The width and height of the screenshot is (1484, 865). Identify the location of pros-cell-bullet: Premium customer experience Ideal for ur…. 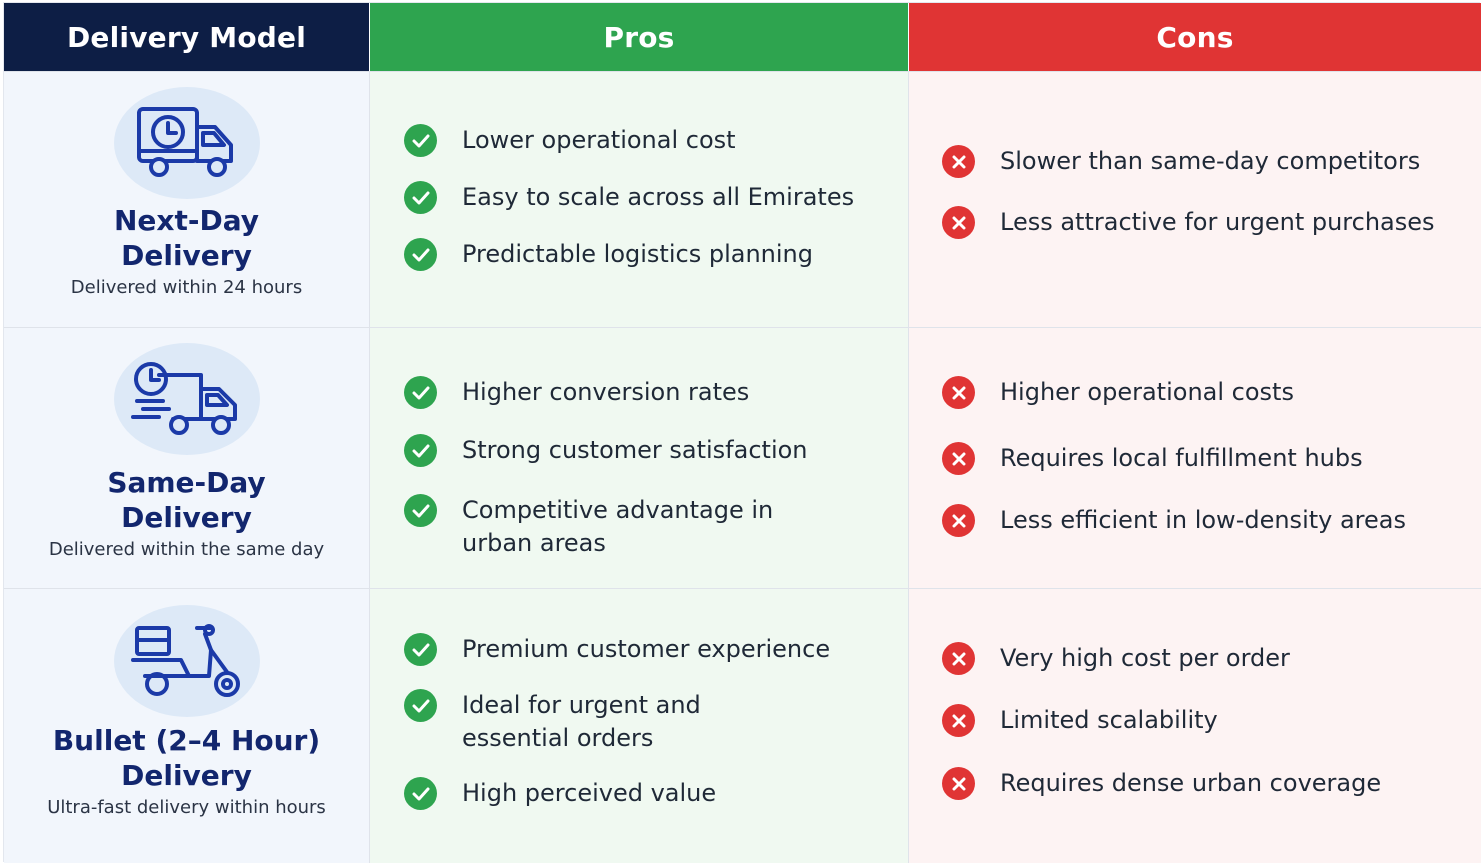
(638, 725).